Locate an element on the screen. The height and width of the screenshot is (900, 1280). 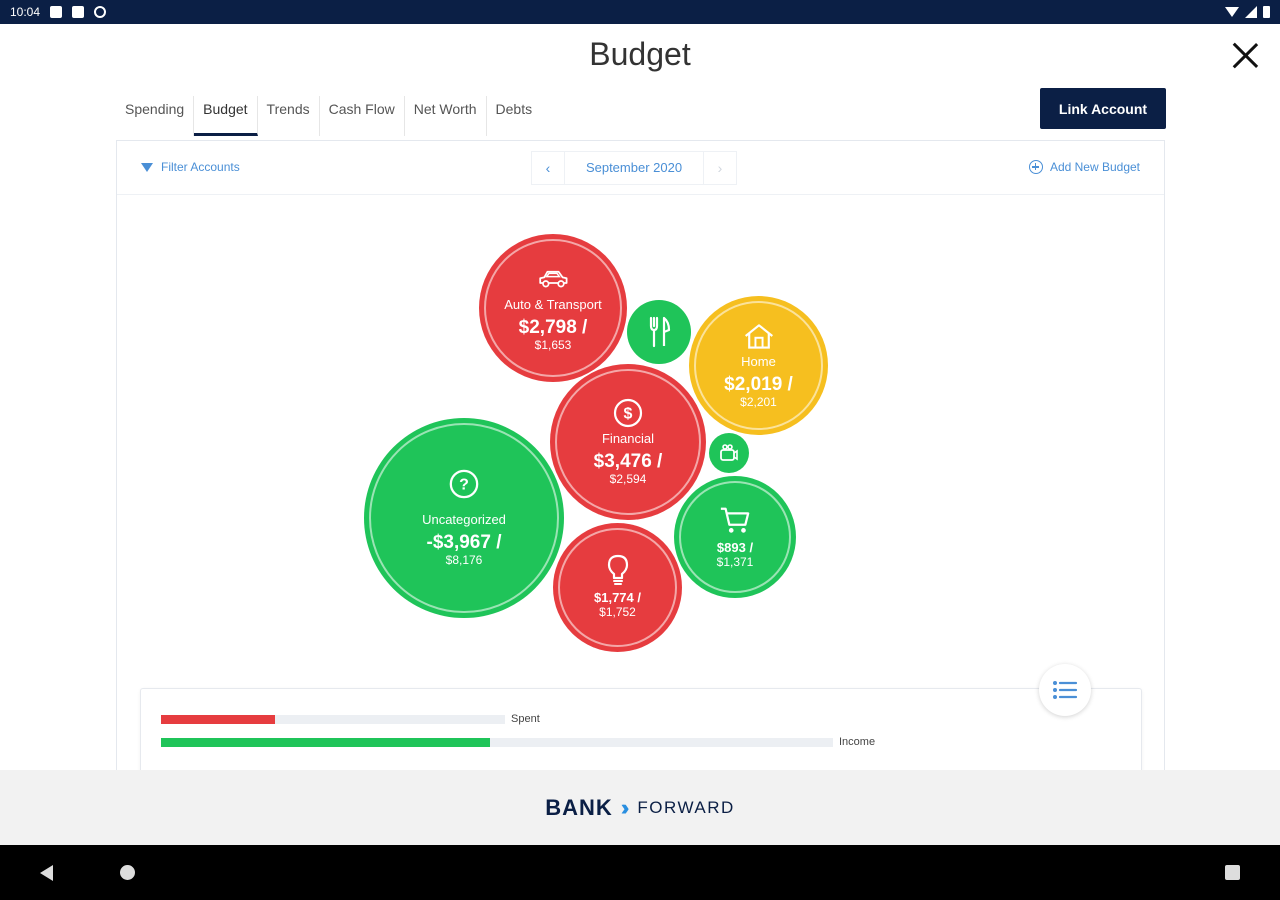
tab-trends: Trends is located at coordinates (289, 116).